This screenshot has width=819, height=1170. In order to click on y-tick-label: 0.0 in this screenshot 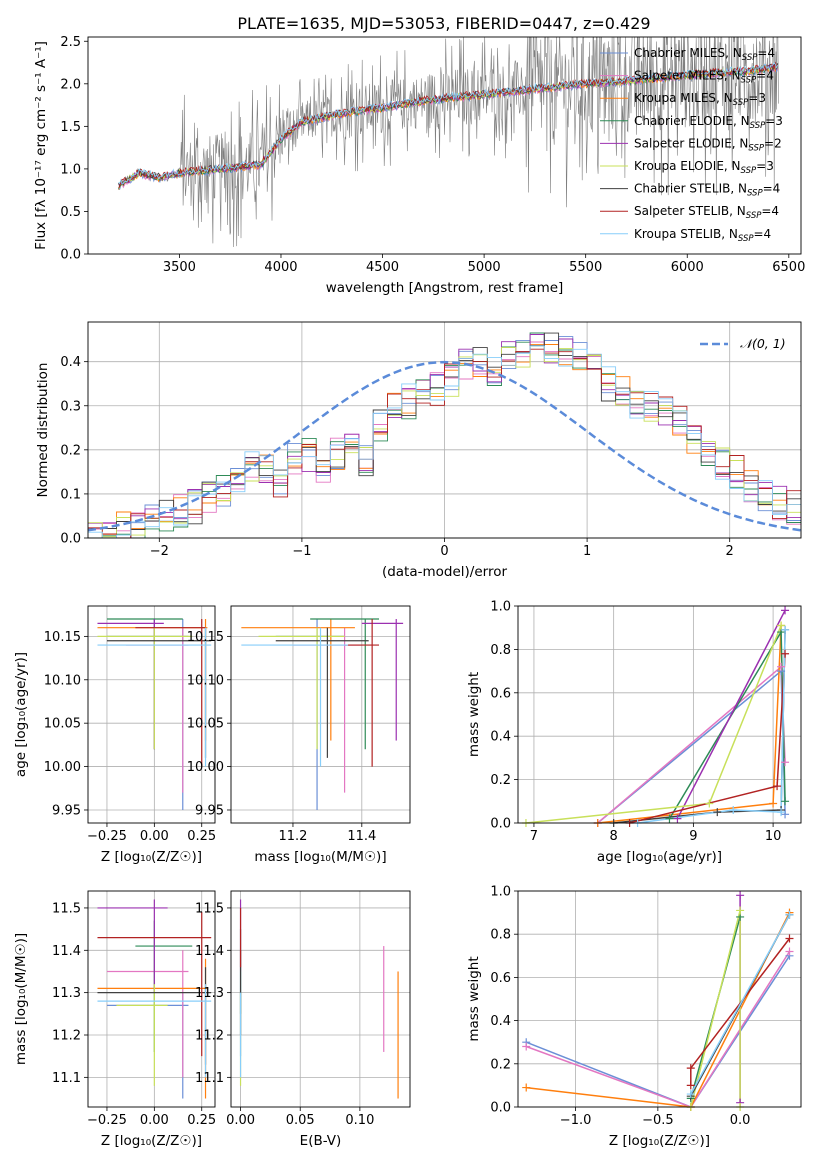, I will do `click(70, 539)`.